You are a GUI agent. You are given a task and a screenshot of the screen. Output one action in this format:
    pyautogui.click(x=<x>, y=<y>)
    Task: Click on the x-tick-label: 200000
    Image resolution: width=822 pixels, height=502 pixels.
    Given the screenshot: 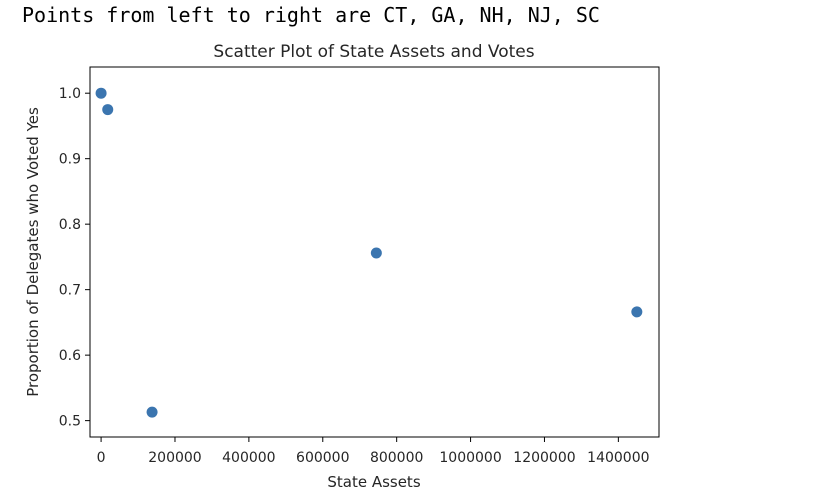 What is the action you would take?
    pyautogui.click(x=174, y=458)
    